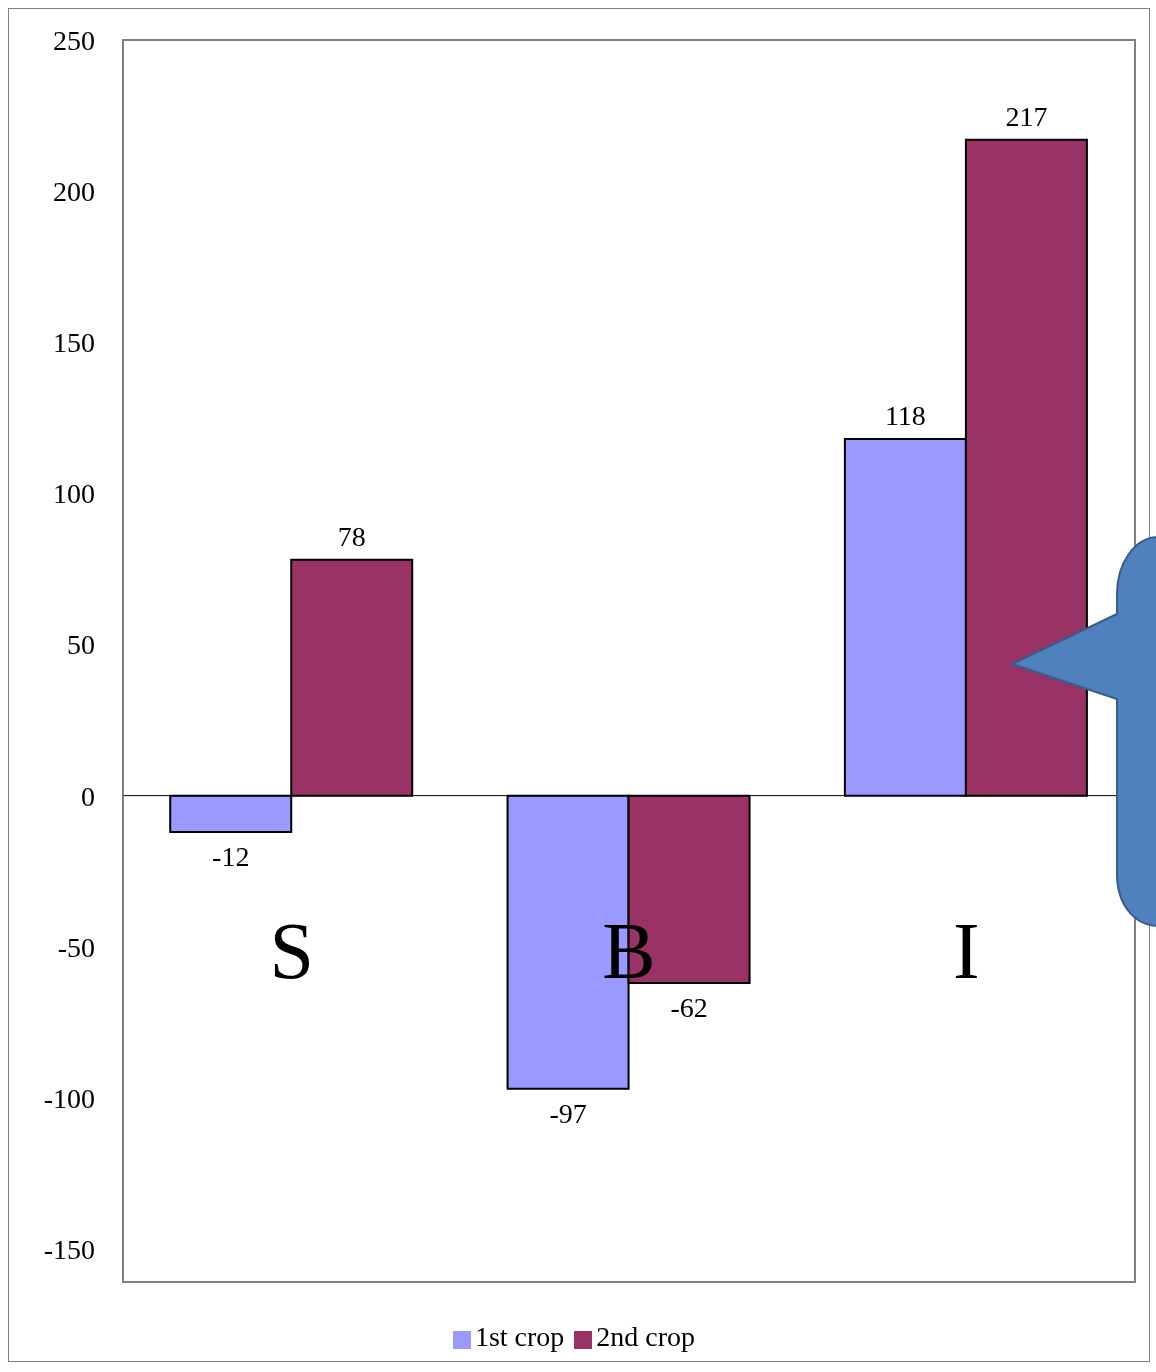 This screenshot has width=1156, height=1372. I want to click on x-tick-label: I, so click(966, 950).